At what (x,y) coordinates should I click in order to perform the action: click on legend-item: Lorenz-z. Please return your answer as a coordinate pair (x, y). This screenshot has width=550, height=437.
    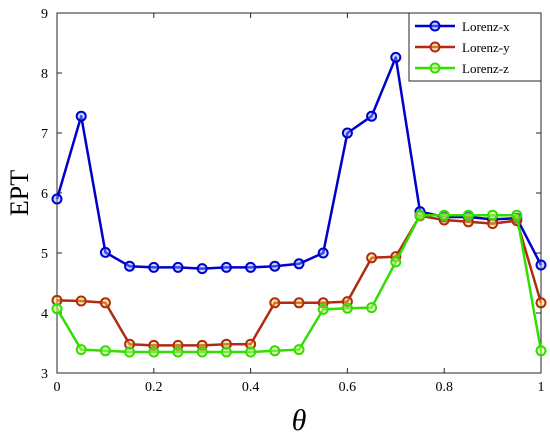
    Looking at the image, I should click on (462, 68).